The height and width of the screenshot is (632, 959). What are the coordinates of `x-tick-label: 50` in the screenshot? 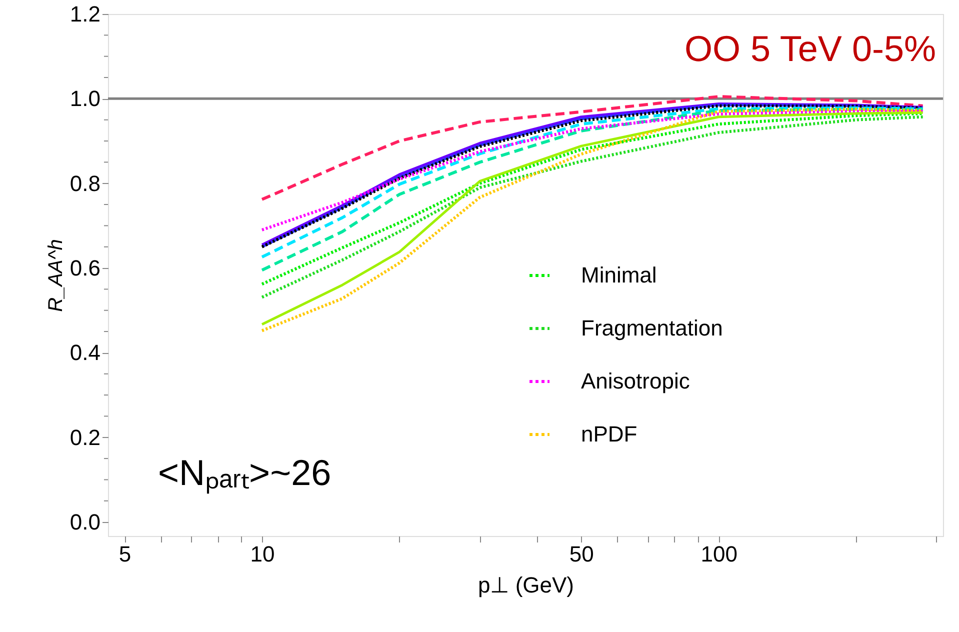 It's located at (581, 554).